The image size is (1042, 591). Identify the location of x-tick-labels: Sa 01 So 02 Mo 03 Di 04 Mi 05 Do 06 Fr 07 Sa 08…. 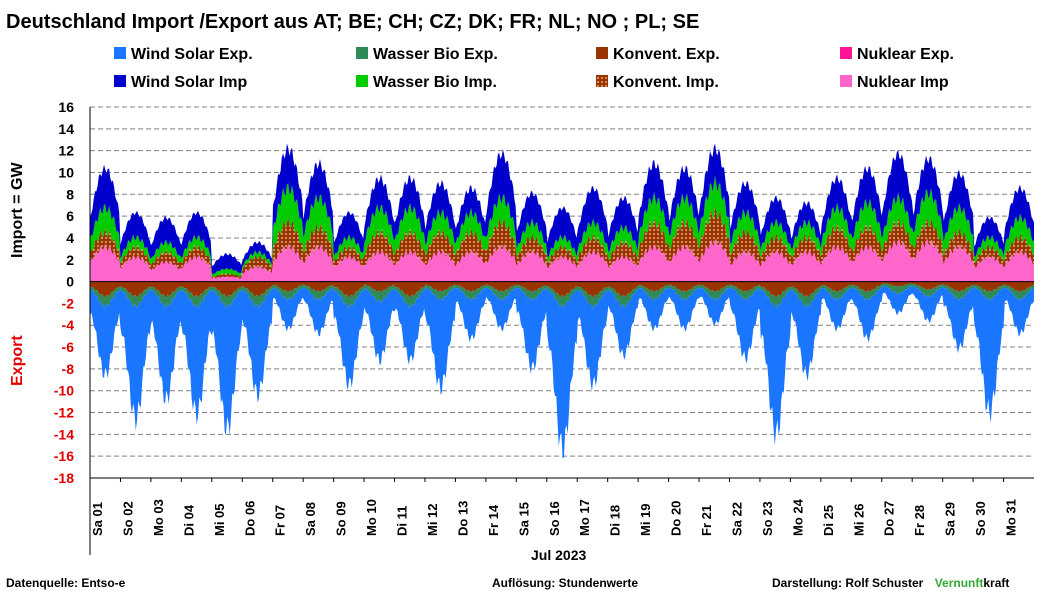
(554, 507).